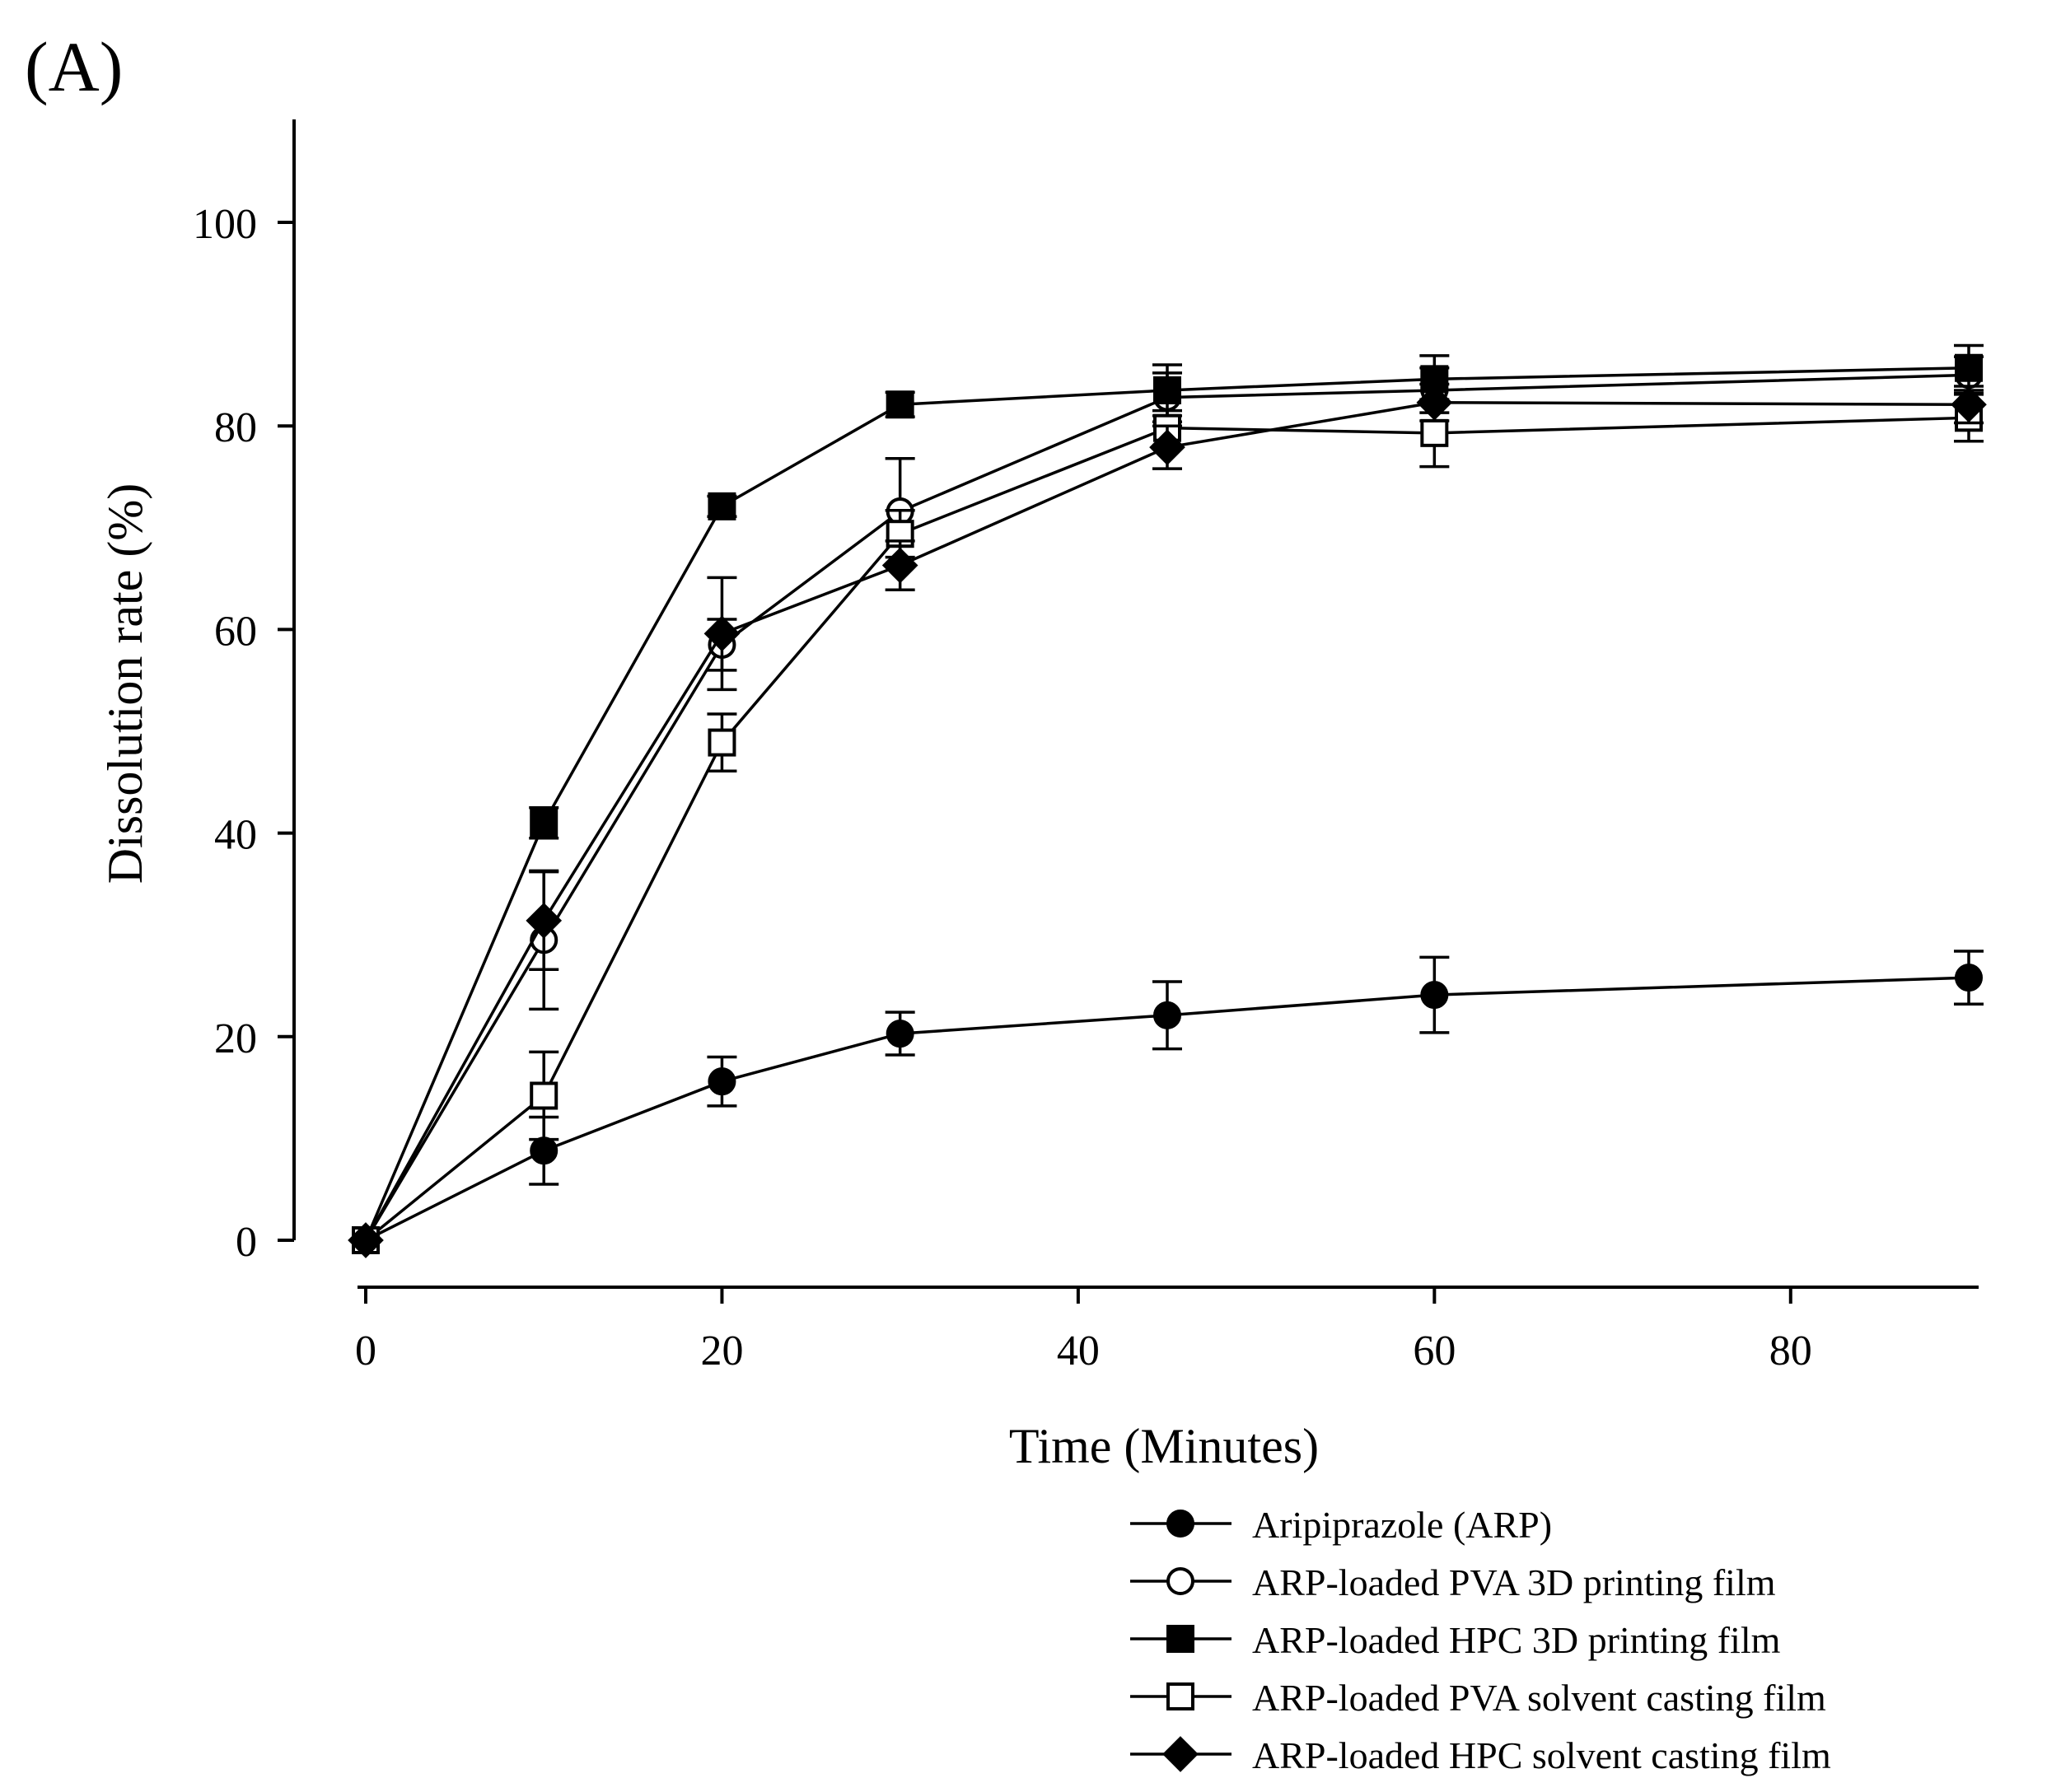 The width and height of the screenshot is (2047, 1792). Describe the element at coordinates (1539, 1698) in the screenshot. I see `legend-label: ARP-loaded PVA solvent casting film` at that location.